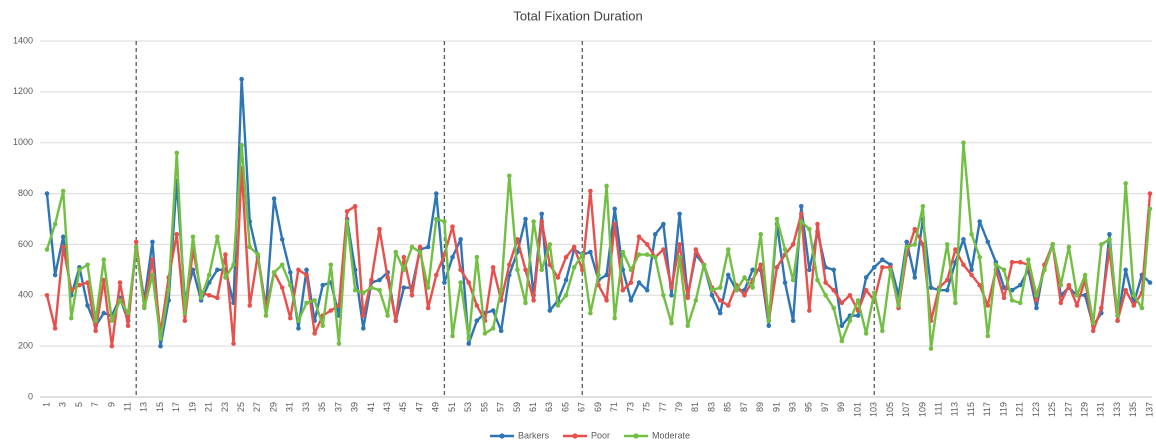 Image resolution: width=1156 pixels, height=444 pixels. What do you see at coordinates (776, 407) in the screenshot?
I see `x-tick-label: 91` at bounding box center [776, 407].